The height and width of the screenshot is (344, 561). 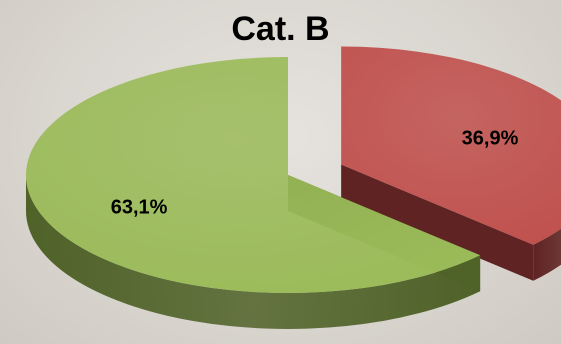 What do you see at coordinates (139, 208) in the screenshot?
I see `pie-data-label: 63,1%` at bounding box center [139, 208].